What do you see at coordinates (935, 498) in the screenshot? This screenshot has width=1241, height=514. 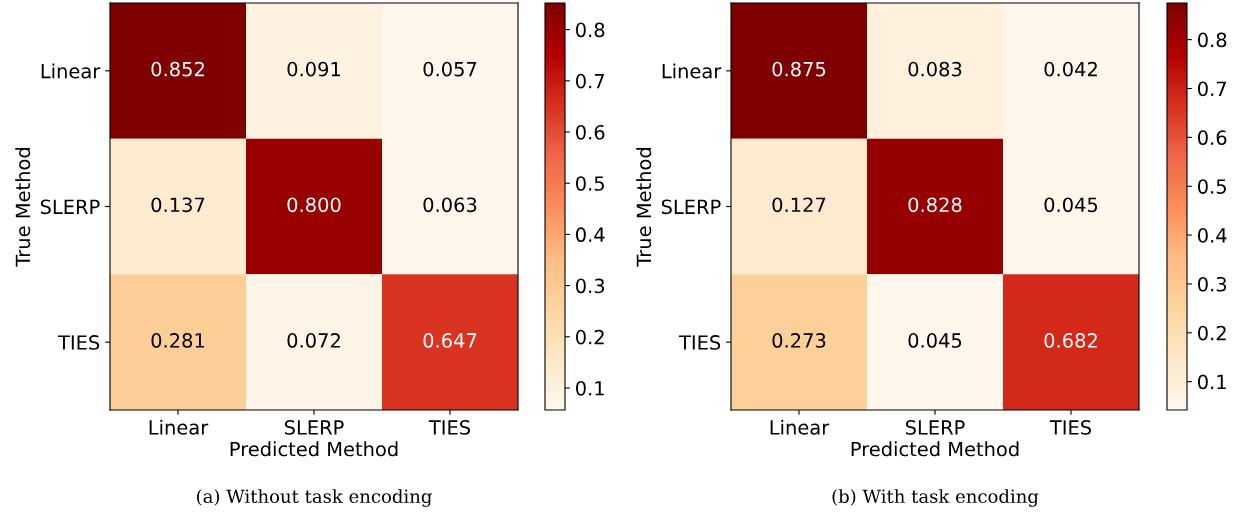 I see `text: (b) With task encoding` at bounding box center [935, 498].